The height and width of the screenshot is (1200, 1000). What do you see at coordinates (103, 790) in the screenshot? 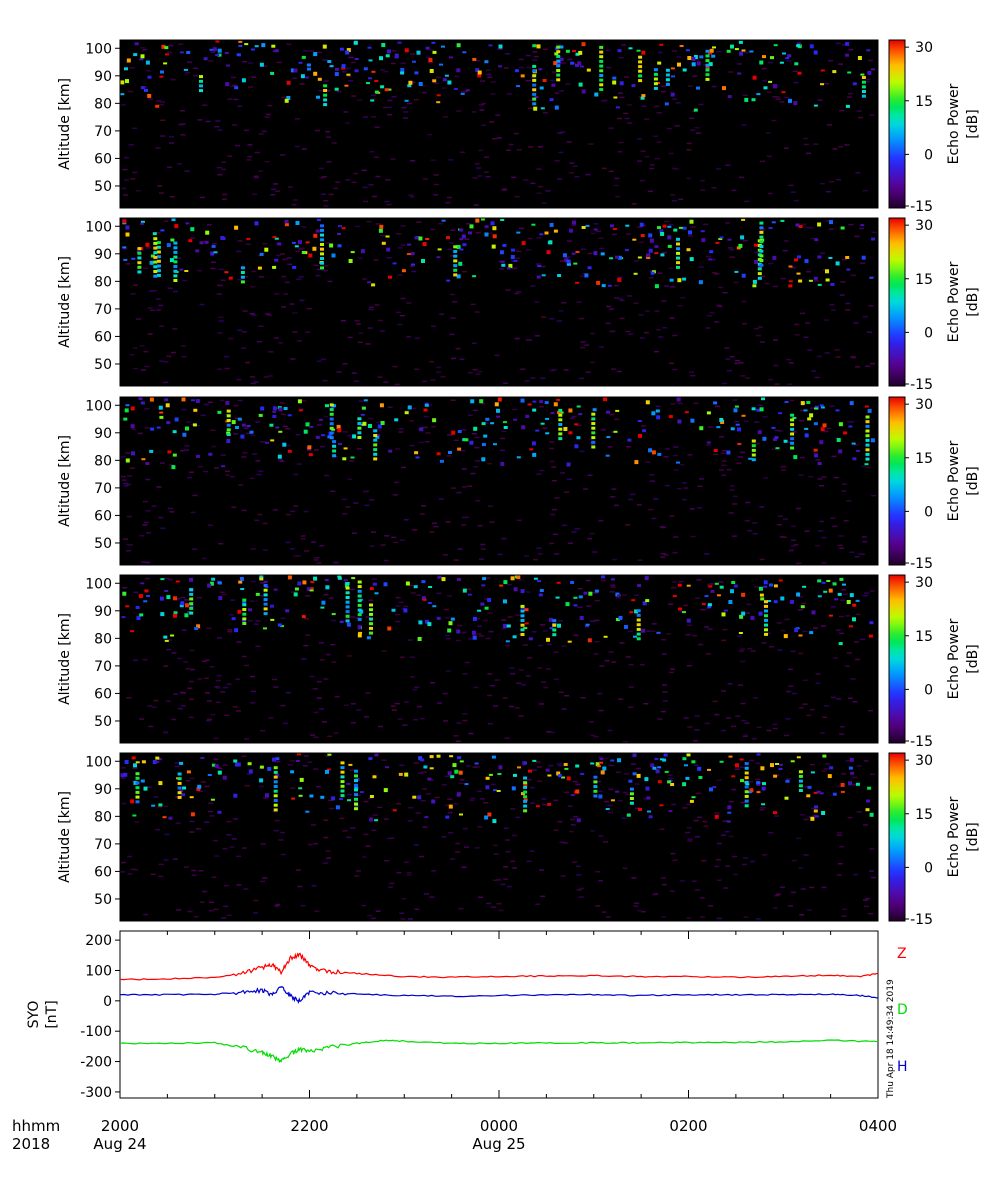
I see `y-tick-label: 90` at bounding box center [103, 790].